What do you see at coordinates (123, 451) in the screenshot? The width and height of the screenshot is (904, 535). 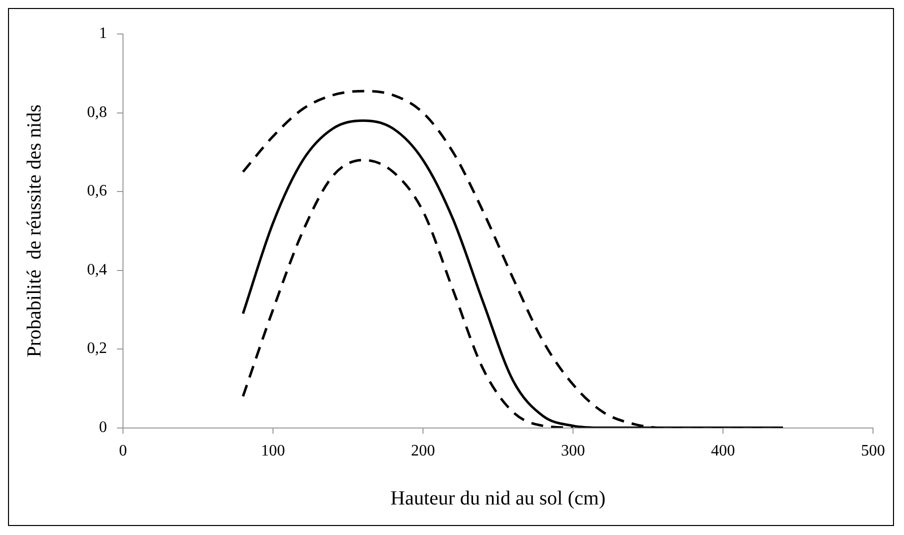 I see `x-tick-label: 0` at bounding box center [123, 451].